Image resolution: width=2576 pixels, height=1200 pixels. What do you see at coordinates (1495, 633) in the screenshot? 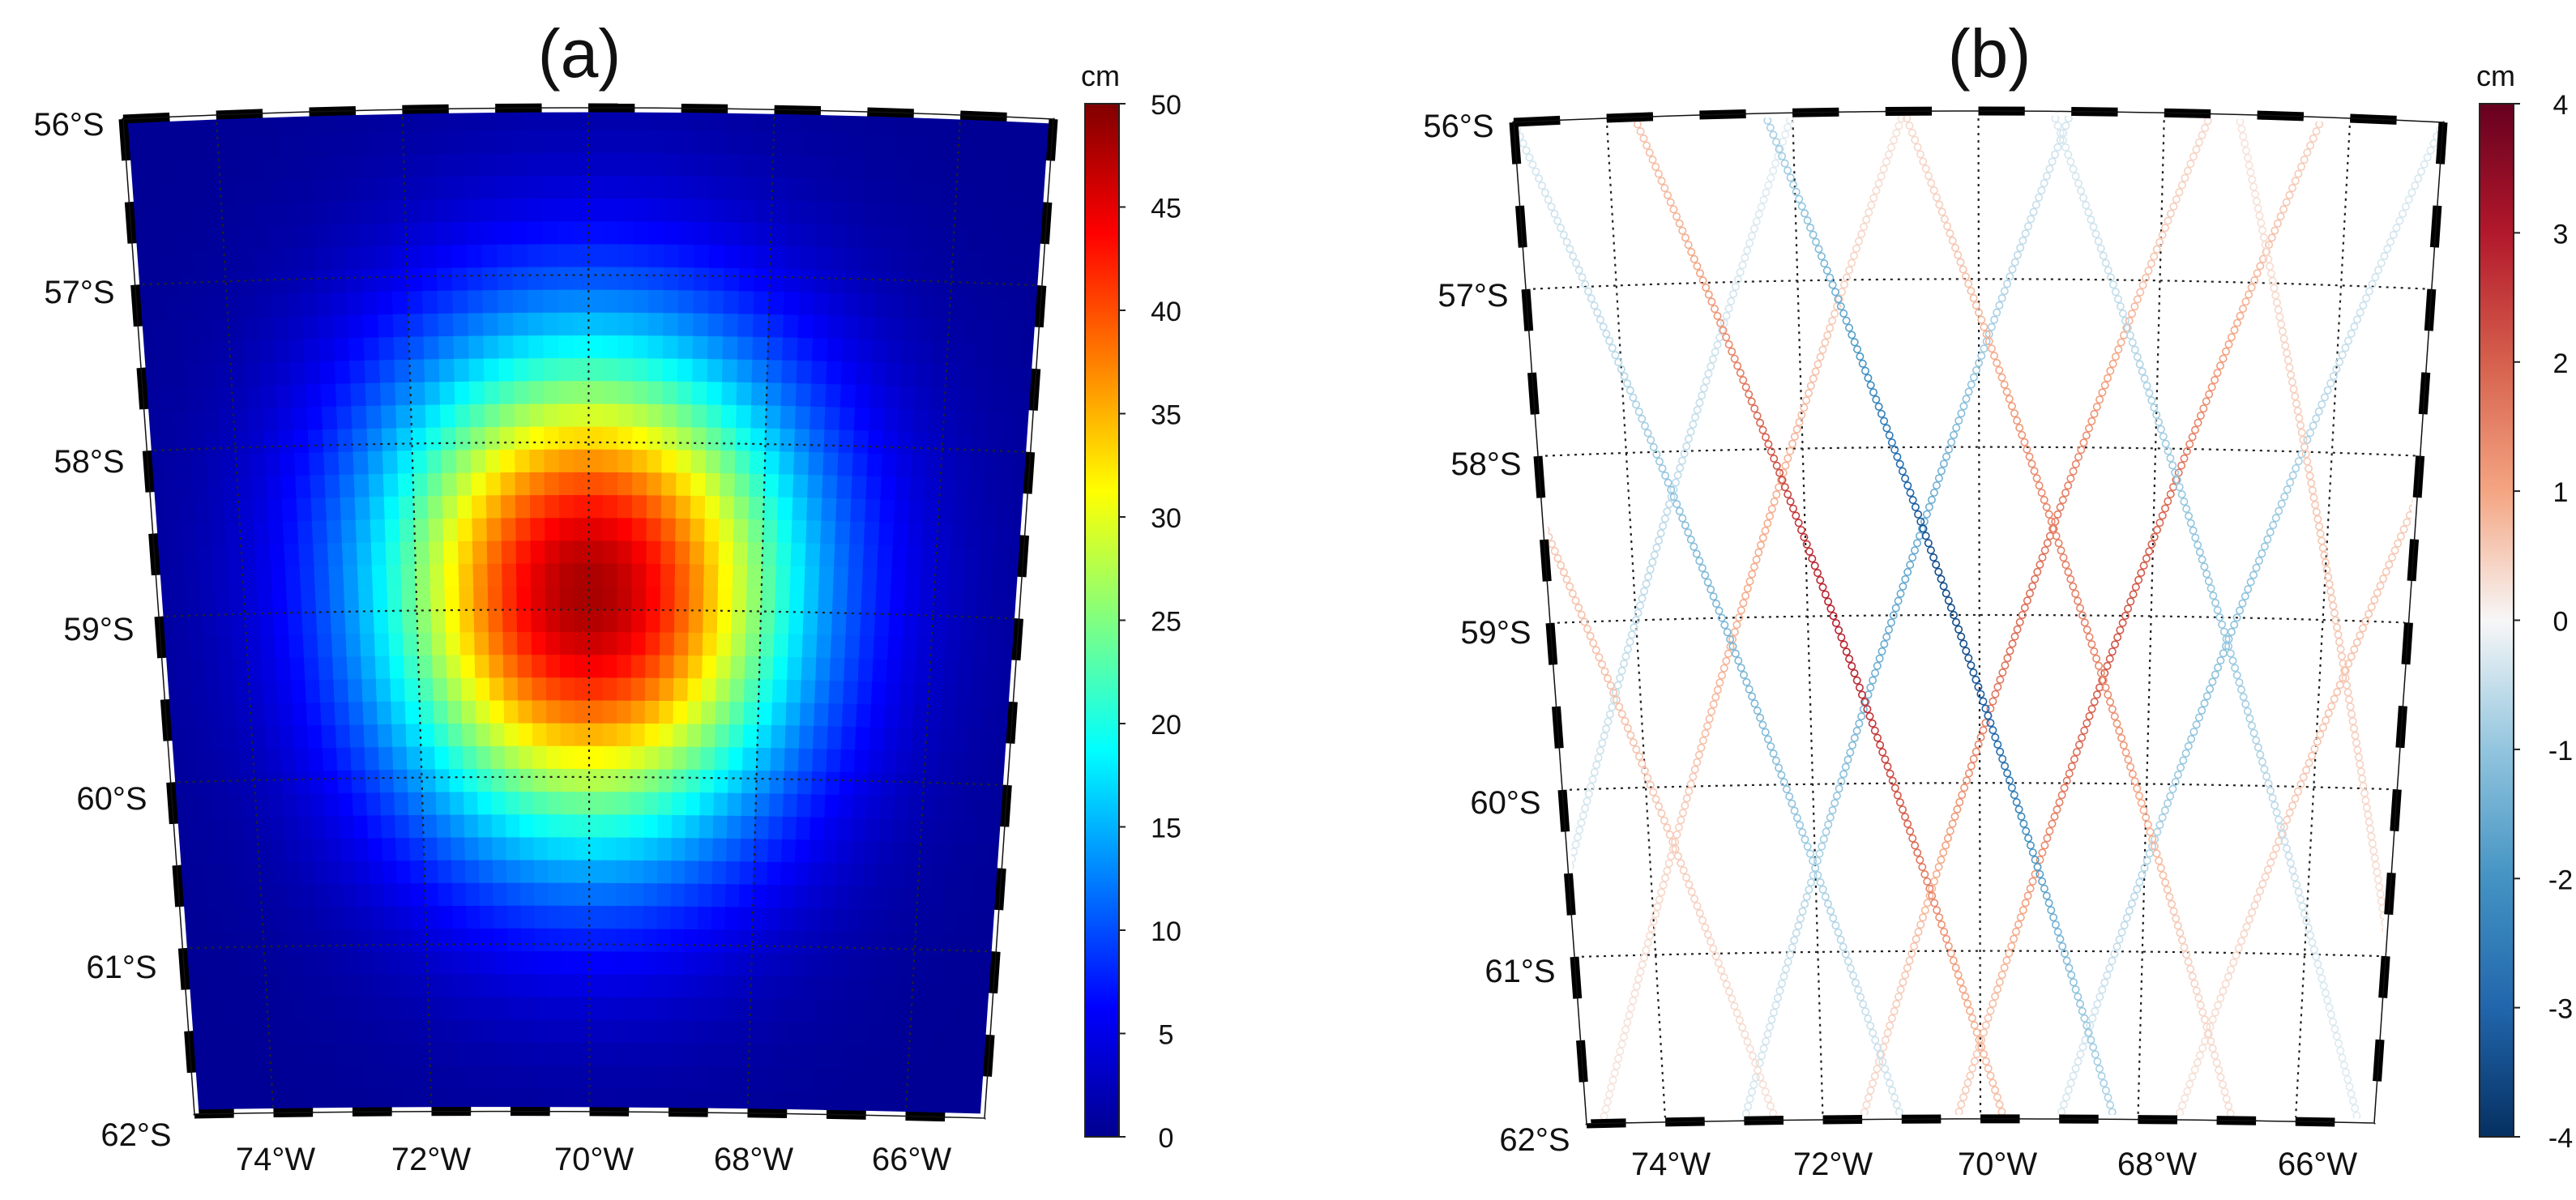
I see `panel-b-lat-label: 59°S` at bounding box center [1495, 633].